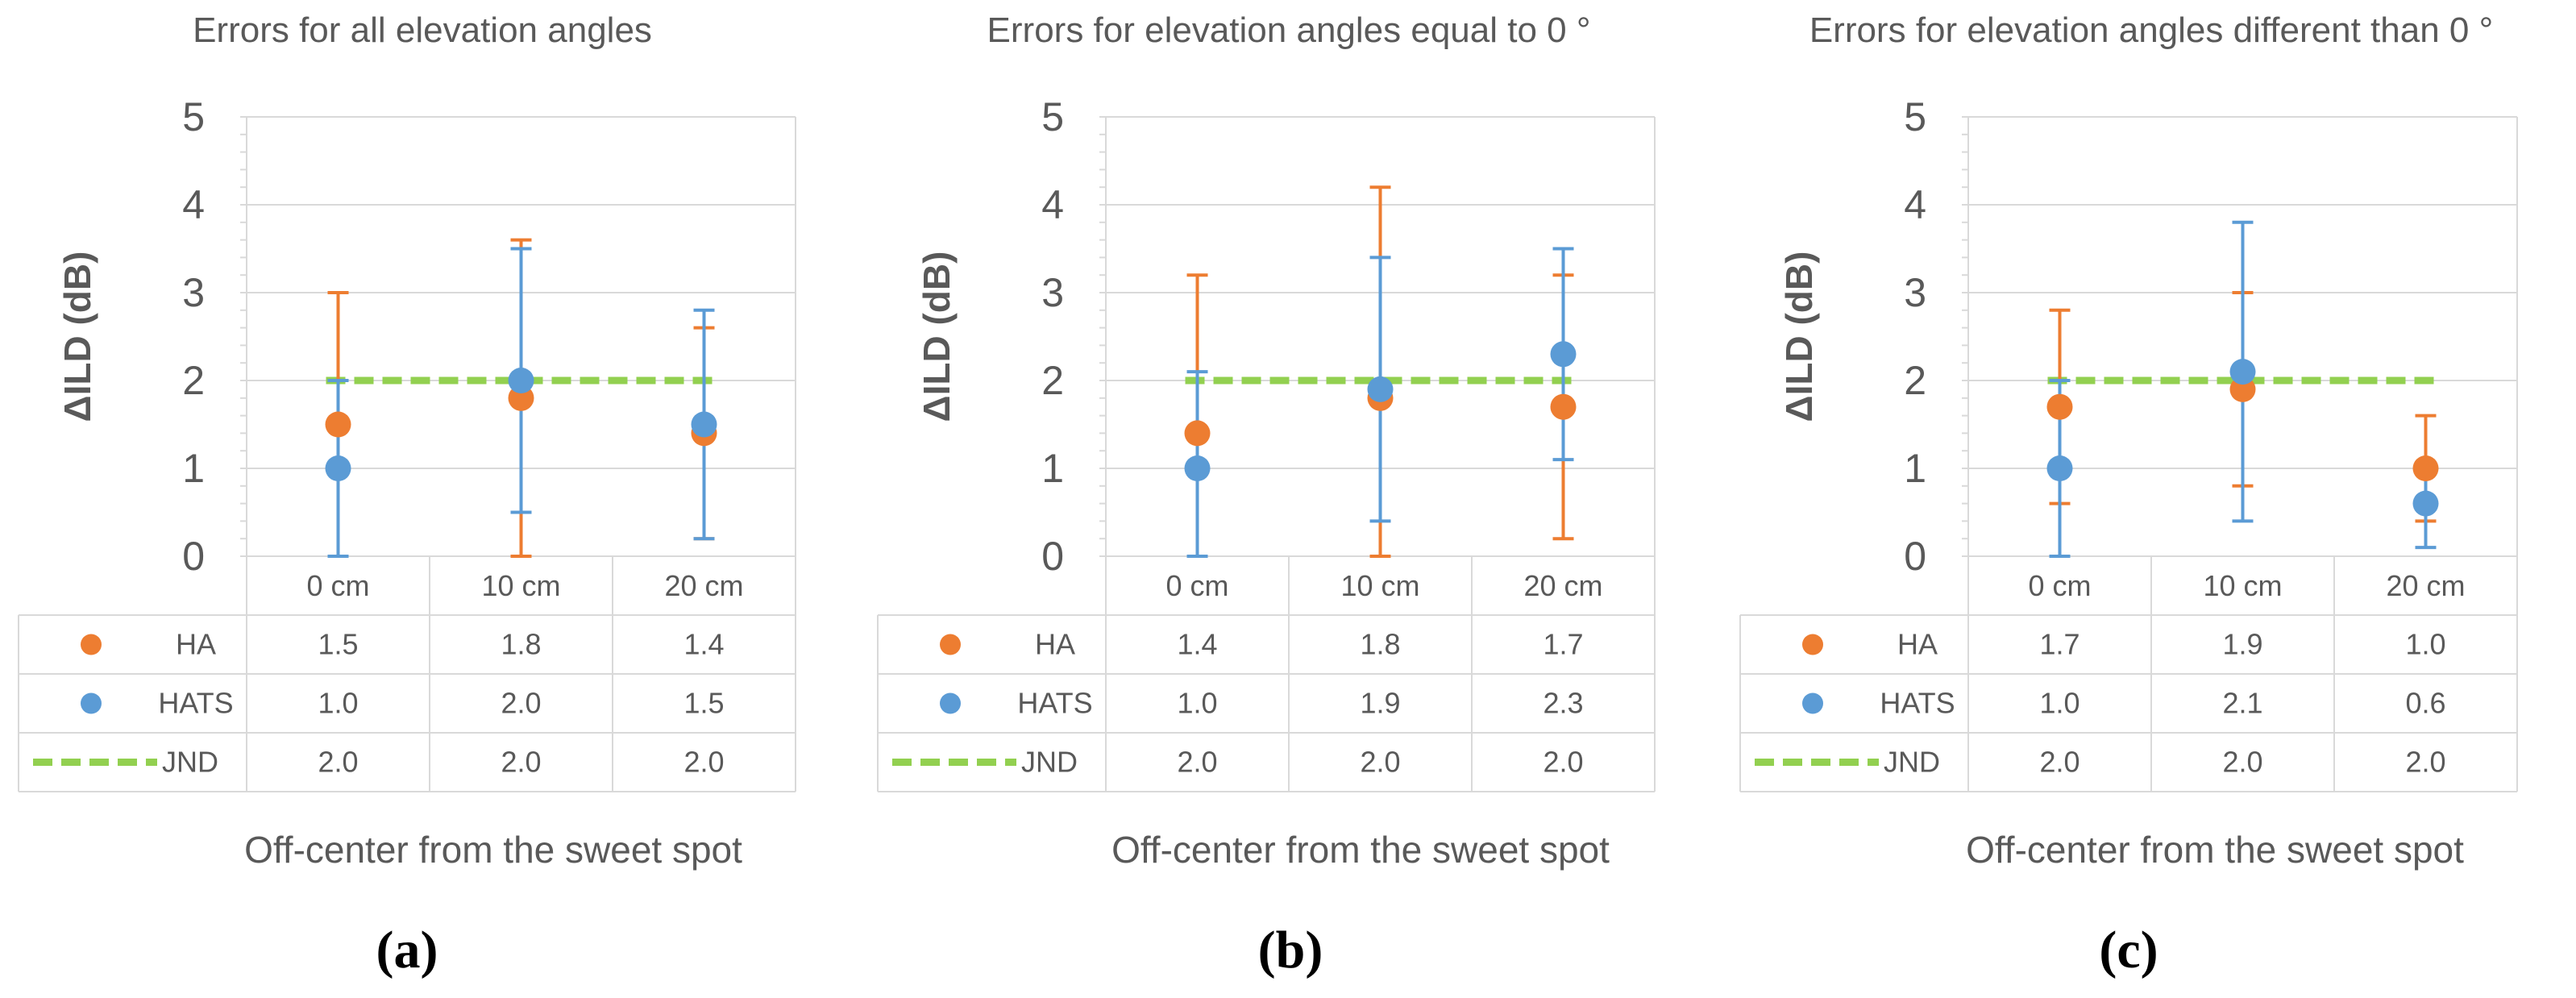 The width and height of the screenshot is (2576, 998). Describe the element at coordinates (1289, 30) in the screenshot. I see `chart-title: Errors for elevation angles equal to 0 °` at that location.